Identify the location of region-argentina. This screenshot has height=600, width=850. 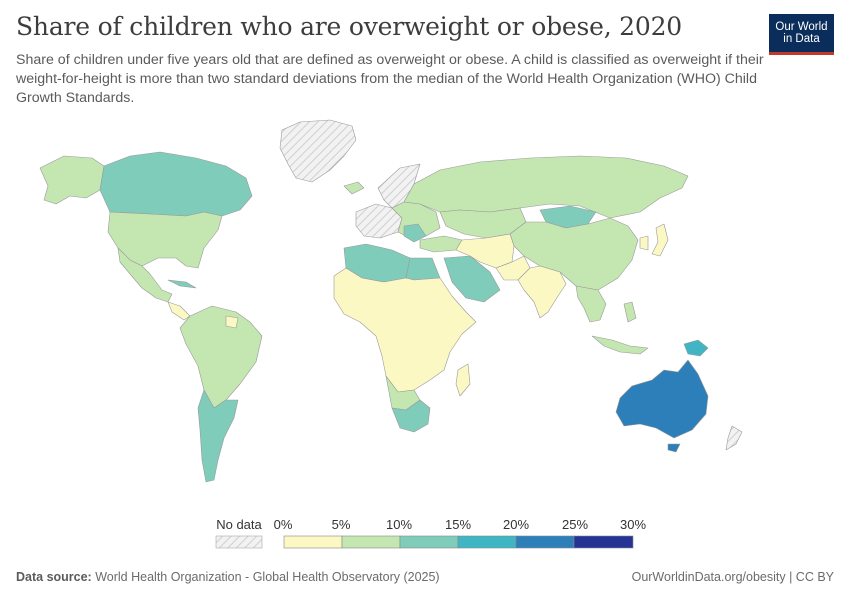
(218, 436).